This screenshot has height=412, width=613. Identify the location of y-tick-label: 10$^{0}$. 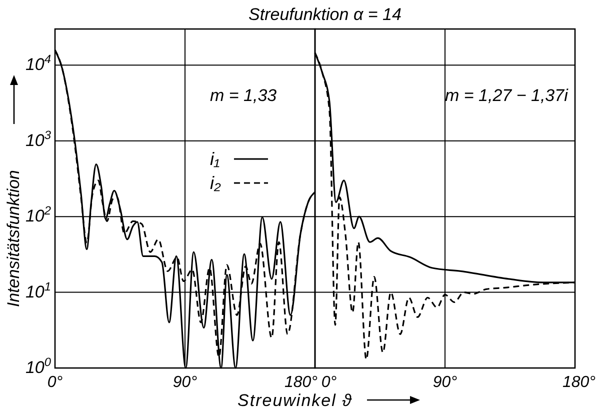
(38, 366).